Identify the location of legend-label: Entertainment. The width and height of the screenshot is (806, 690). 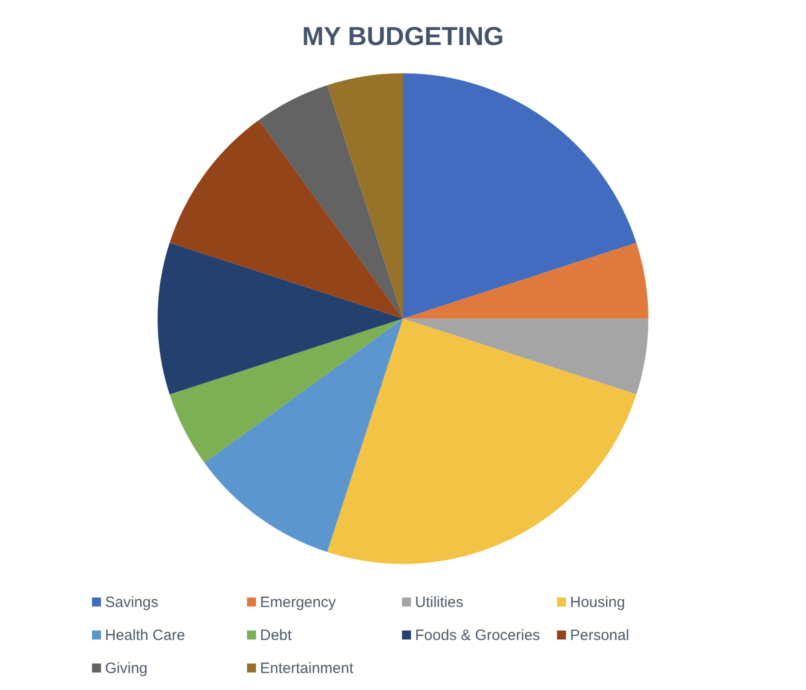
(307, 669).